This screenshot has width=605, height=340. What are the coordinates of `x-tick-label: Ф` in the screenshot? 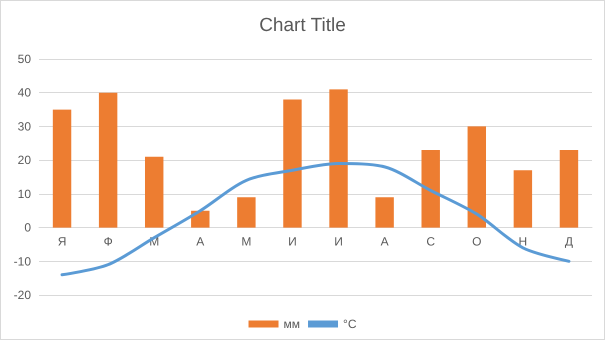 It's located at (108, 241).